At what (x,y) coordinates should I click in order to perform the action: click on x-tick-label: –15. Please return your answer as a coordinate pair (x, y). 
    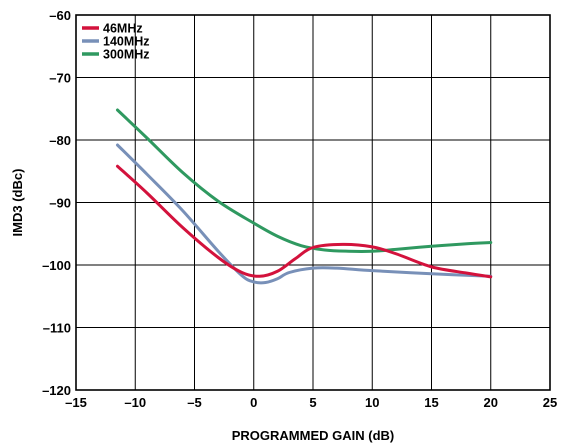
    Looking at the image, I should click on (76, 402).